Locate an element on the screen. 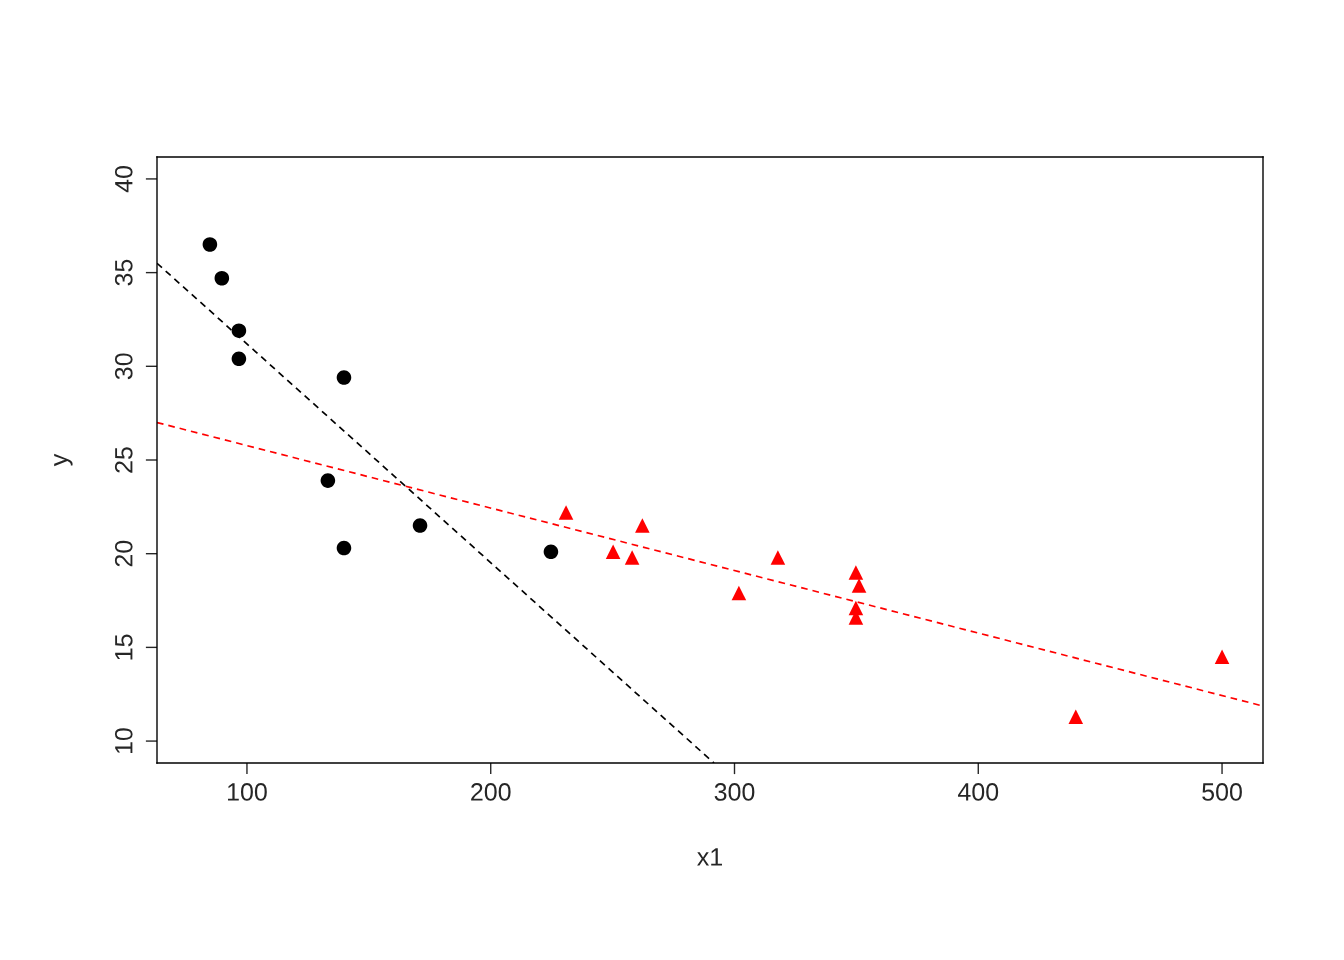  x-axis-title: x1 is located at coordinates (709, 857).